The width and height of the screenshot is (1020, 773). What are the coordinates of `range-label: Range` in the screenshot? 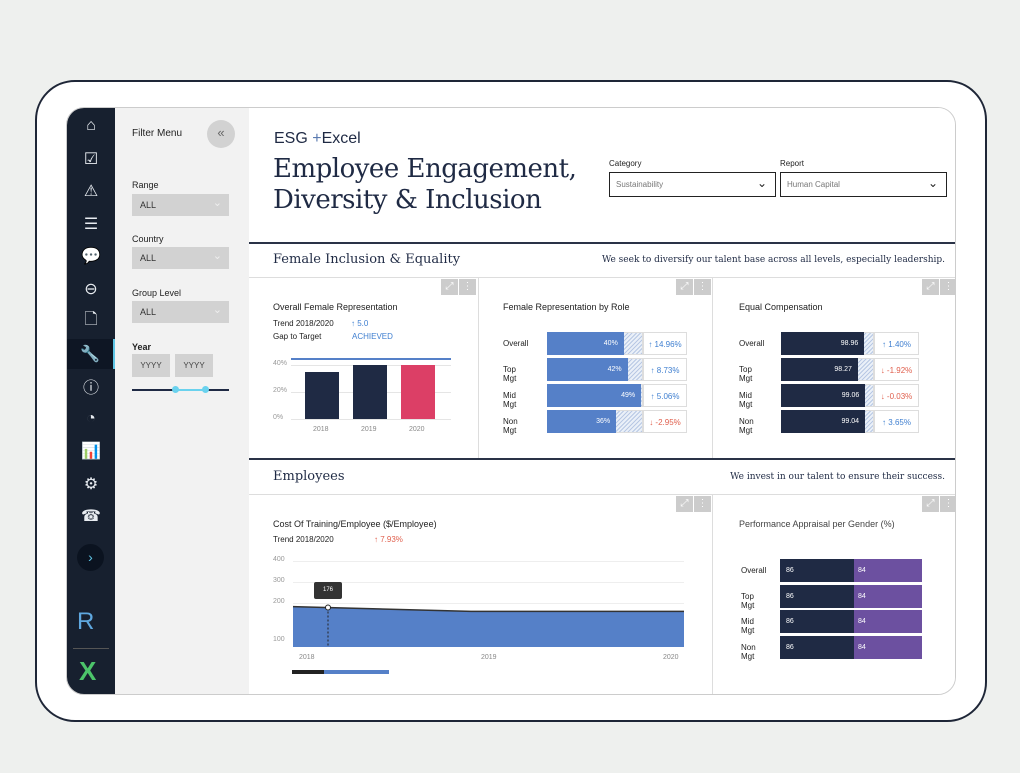 It's located at (145, 185).